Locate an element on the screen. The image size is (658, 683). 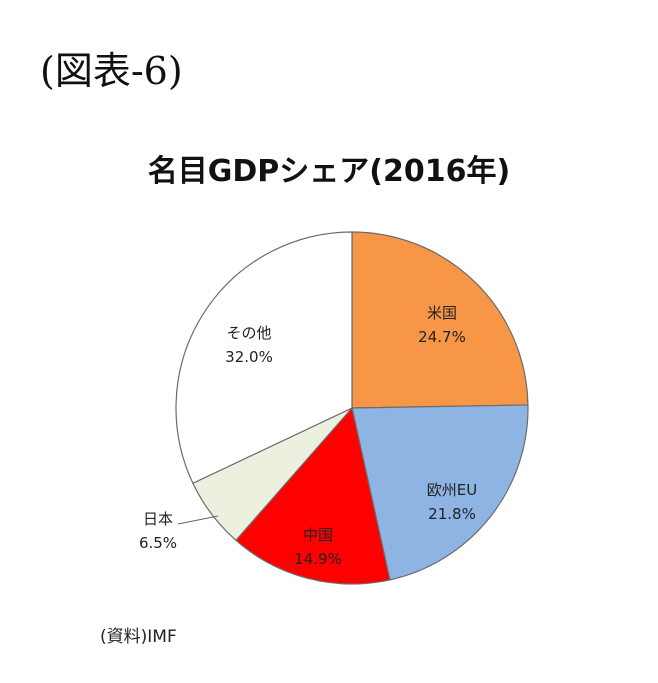
pie-slice-us is located at coordinates (440, 320).